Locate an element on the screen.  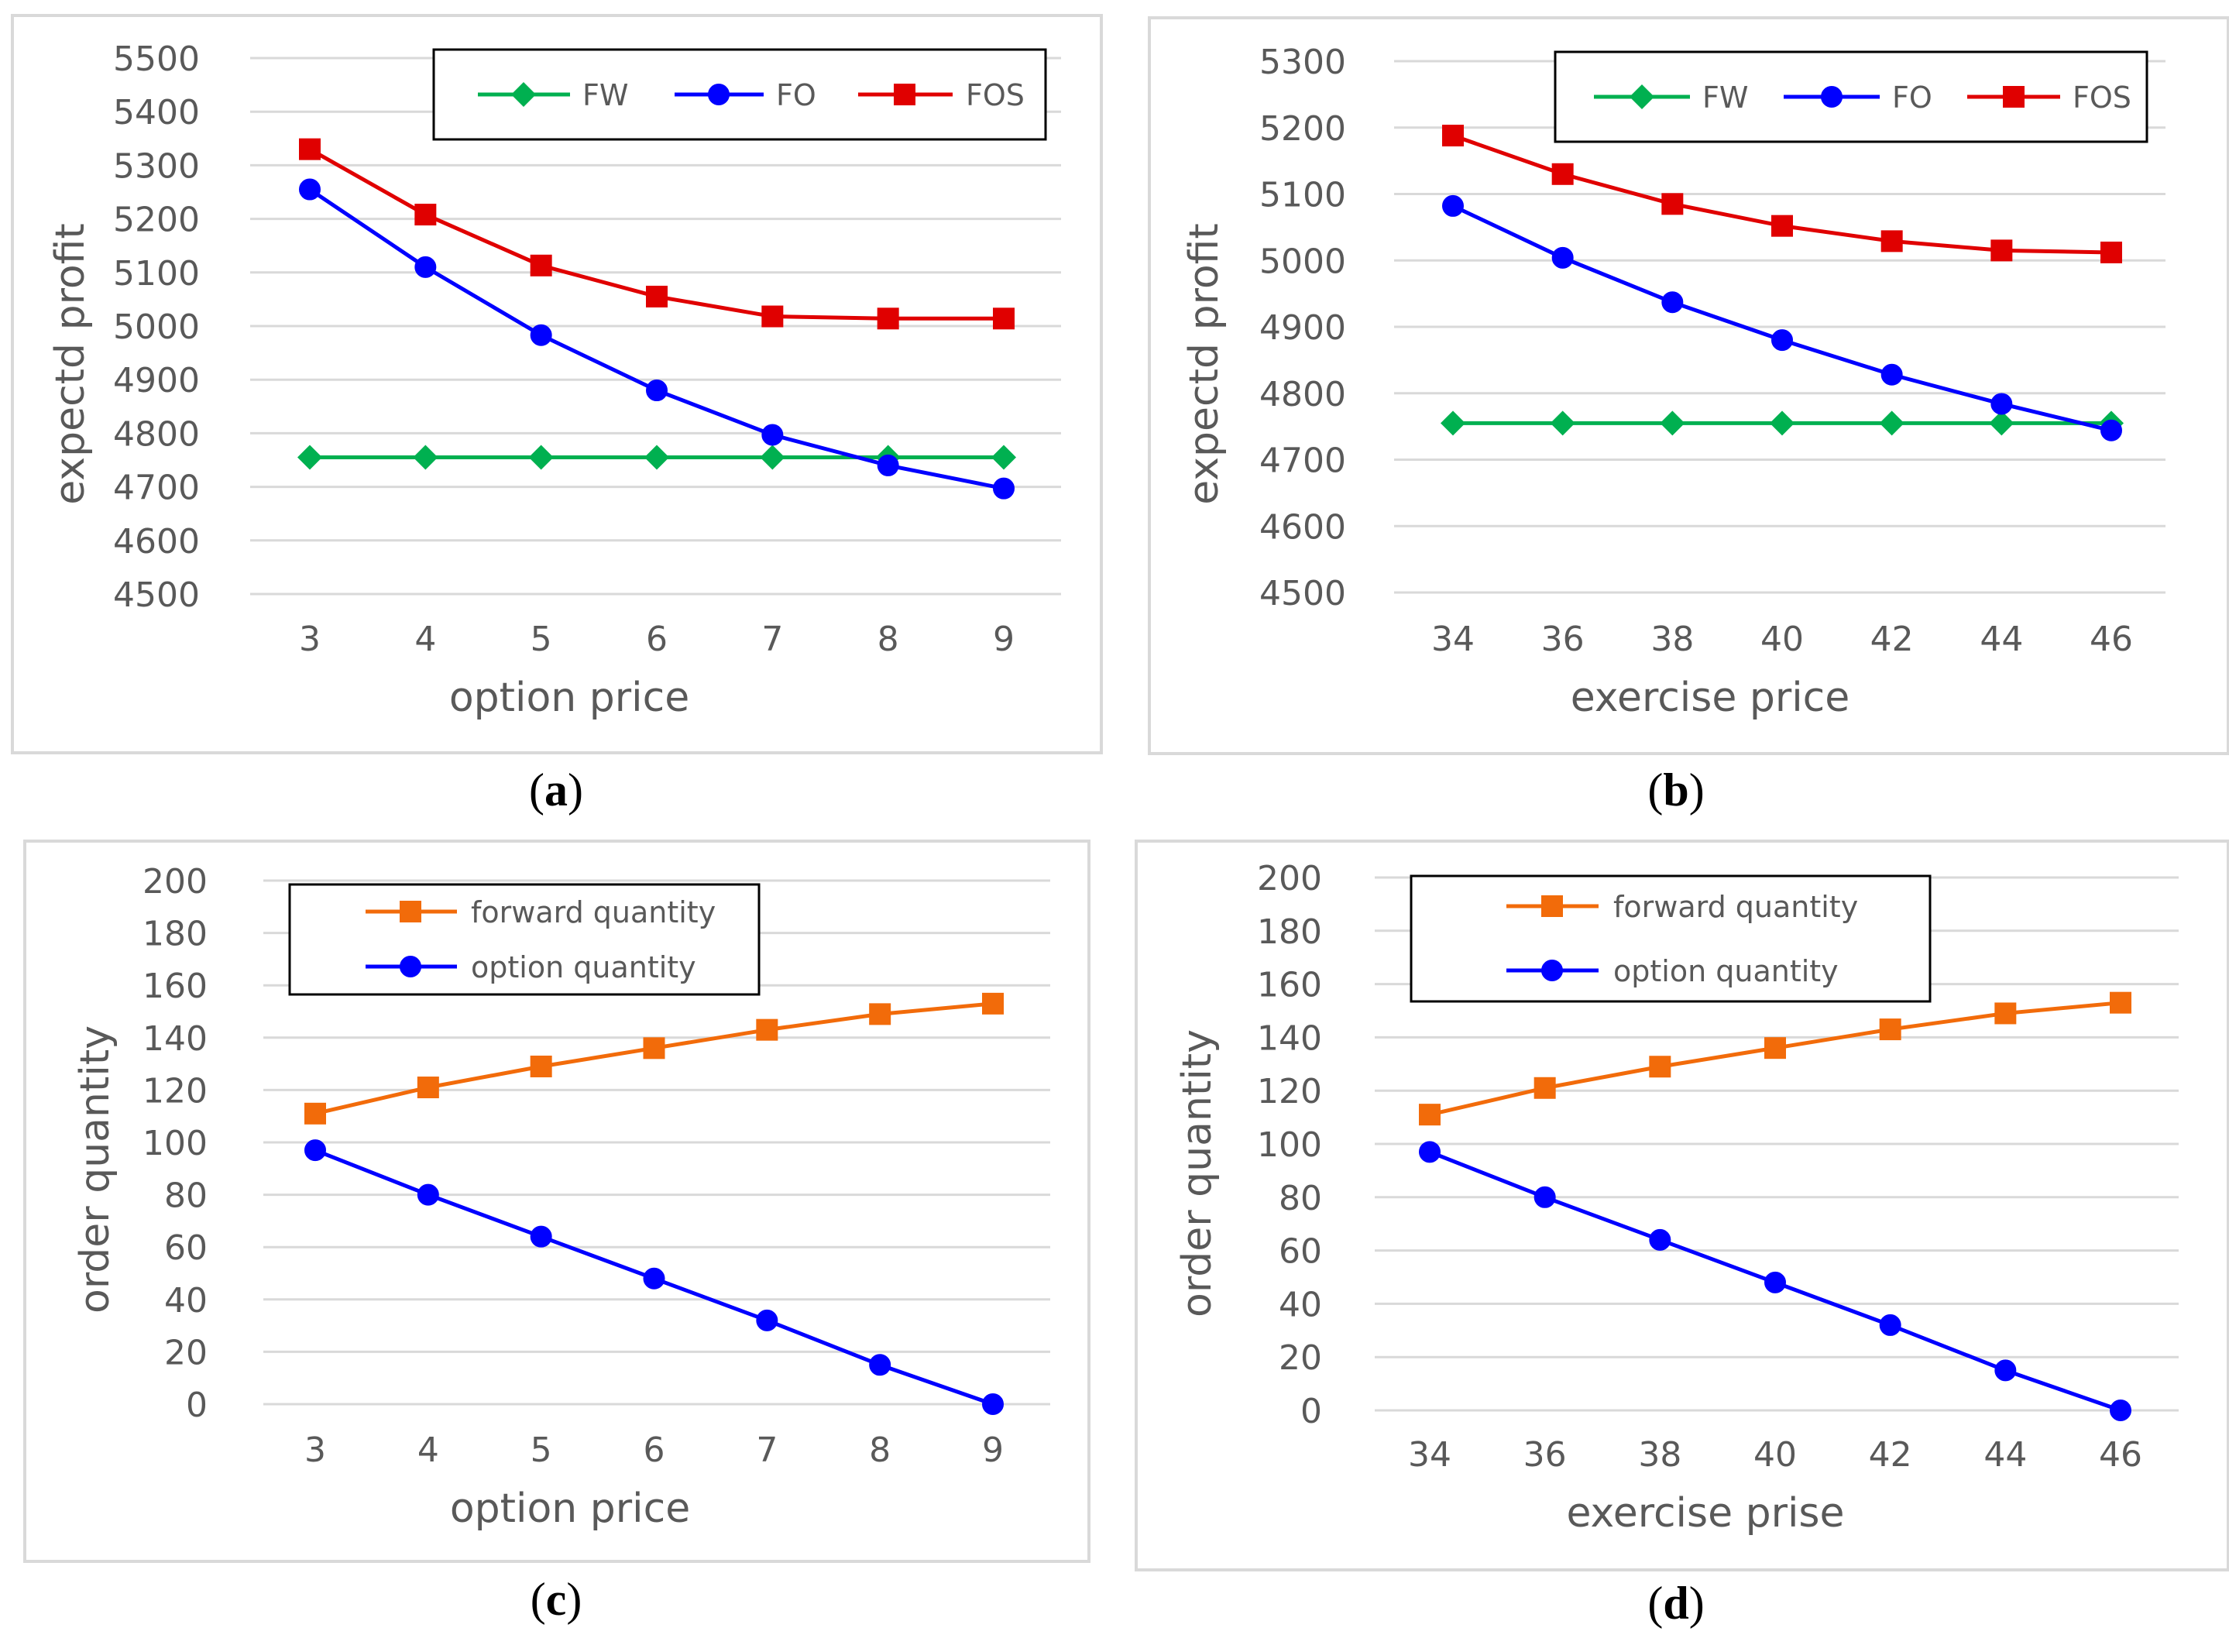
y-axis-title: expectd profit is located at coordinates (71, 364).